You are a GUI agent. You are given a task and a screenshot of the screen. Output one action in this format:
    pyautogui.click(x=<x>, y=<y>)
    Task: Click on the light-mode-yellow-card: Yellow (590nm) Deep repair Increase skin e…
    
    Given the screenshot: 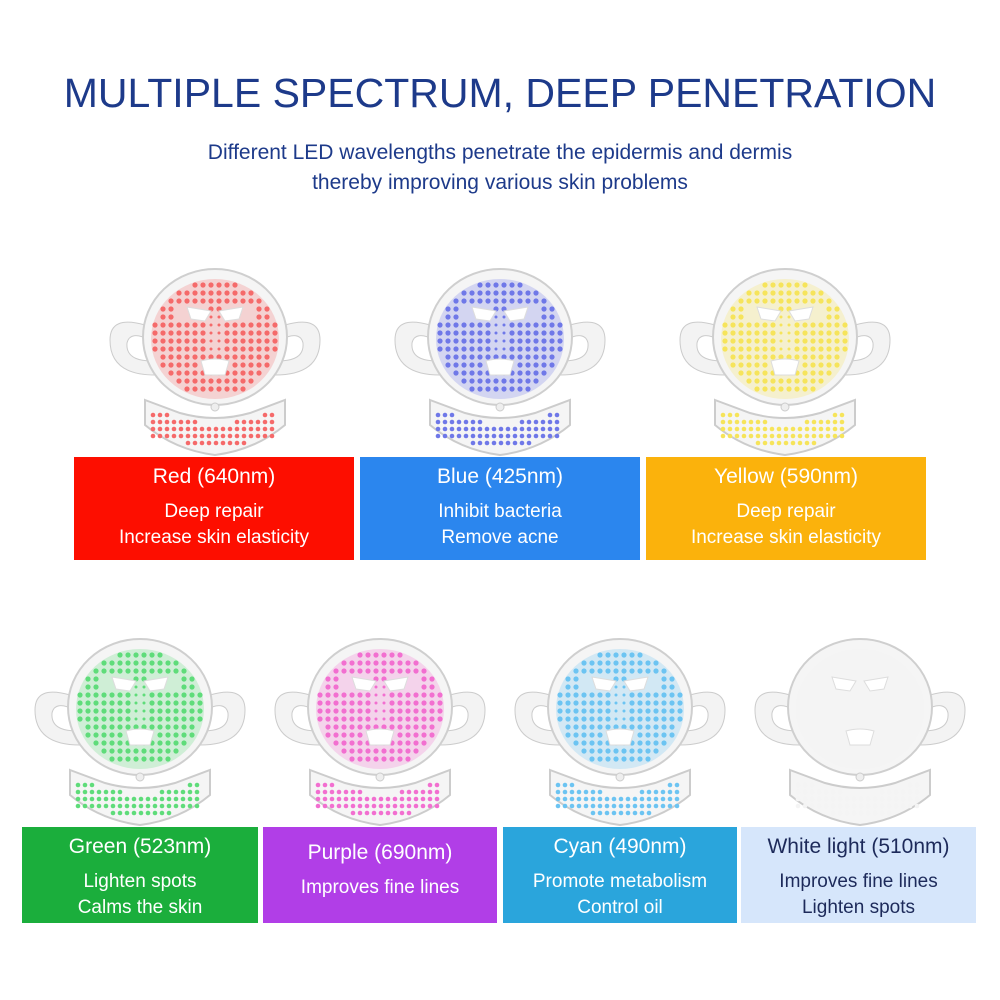 What is the action you would take?
    pyautogui.click(x=786, y=508)
    